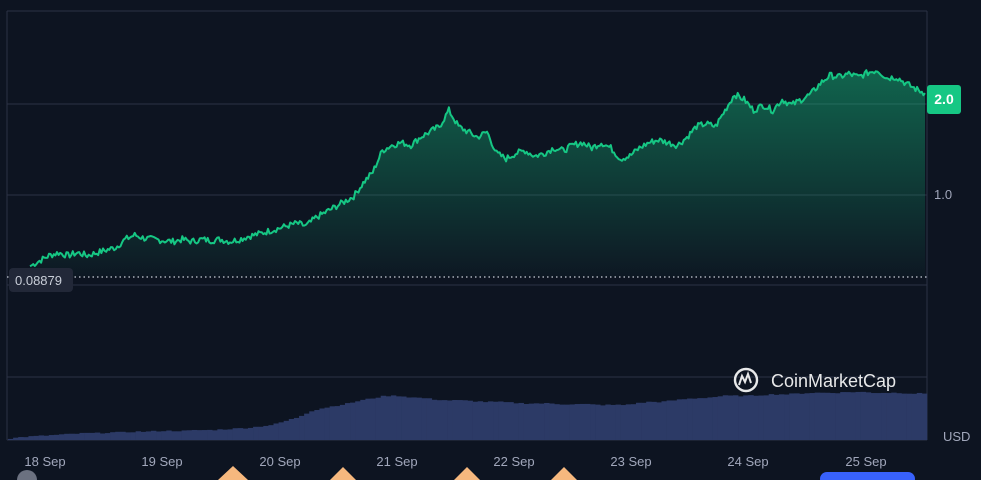  I want to click on current-price-badge, so click(944, 99).